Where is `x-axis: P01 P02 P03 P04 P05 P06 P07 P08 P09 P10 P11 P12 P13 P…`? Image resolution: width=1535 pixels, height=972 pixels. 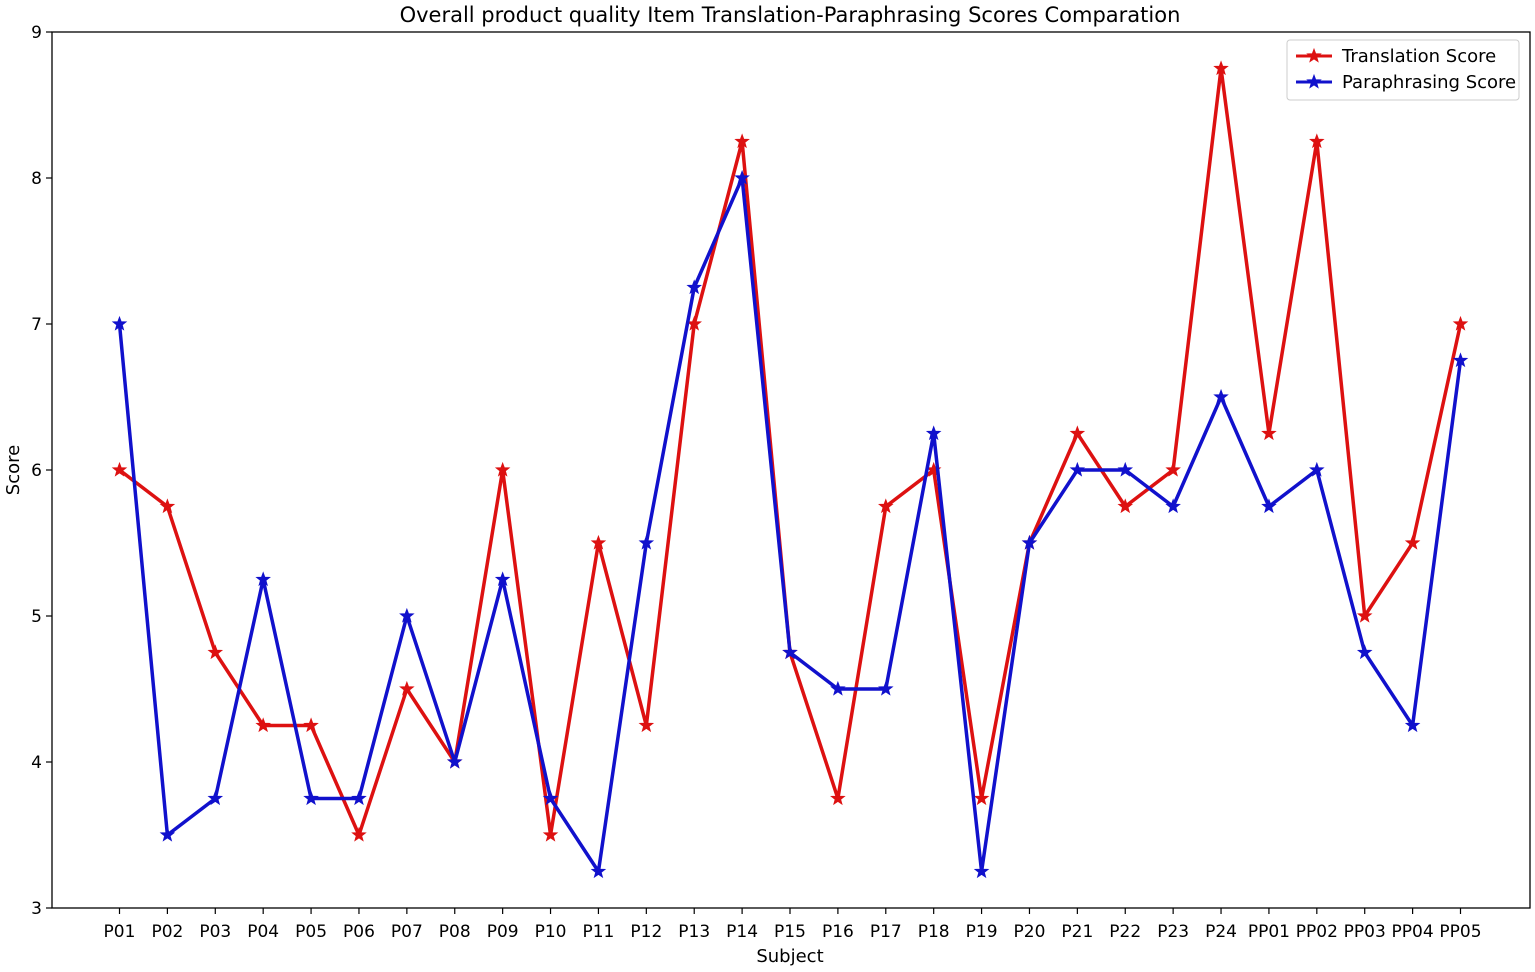 x-axis: P01 P02 P03 P04 P05 P06 P07 P08 P09 P10 P11 P12 P13 P… is located at coordinates (793, 925).